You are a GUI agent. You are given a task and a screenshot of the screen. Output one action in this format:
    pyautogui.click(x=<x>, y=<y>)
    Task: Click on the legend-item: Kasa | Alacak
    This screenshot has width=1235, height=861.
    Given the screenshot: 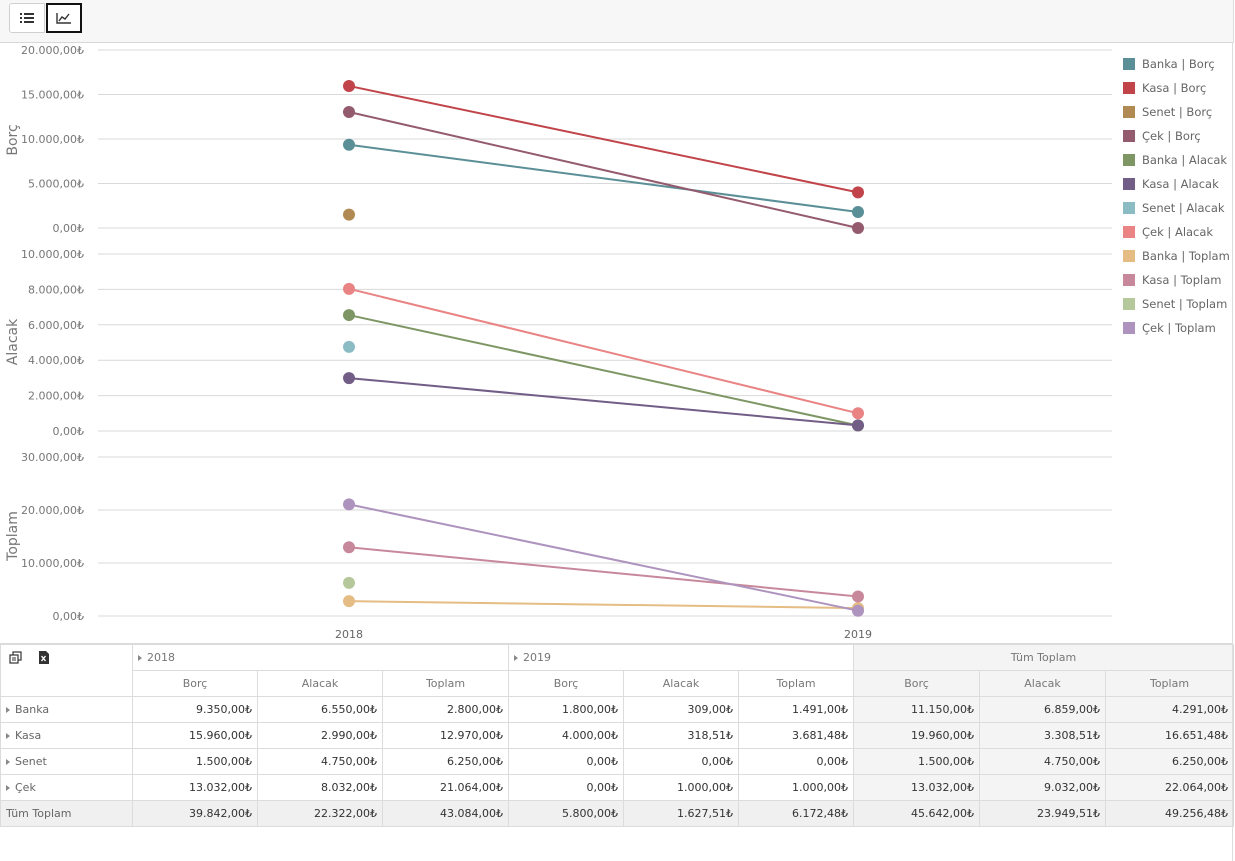 What is the action you would take?
    pyautogui.click(x=1176, y=184)
    